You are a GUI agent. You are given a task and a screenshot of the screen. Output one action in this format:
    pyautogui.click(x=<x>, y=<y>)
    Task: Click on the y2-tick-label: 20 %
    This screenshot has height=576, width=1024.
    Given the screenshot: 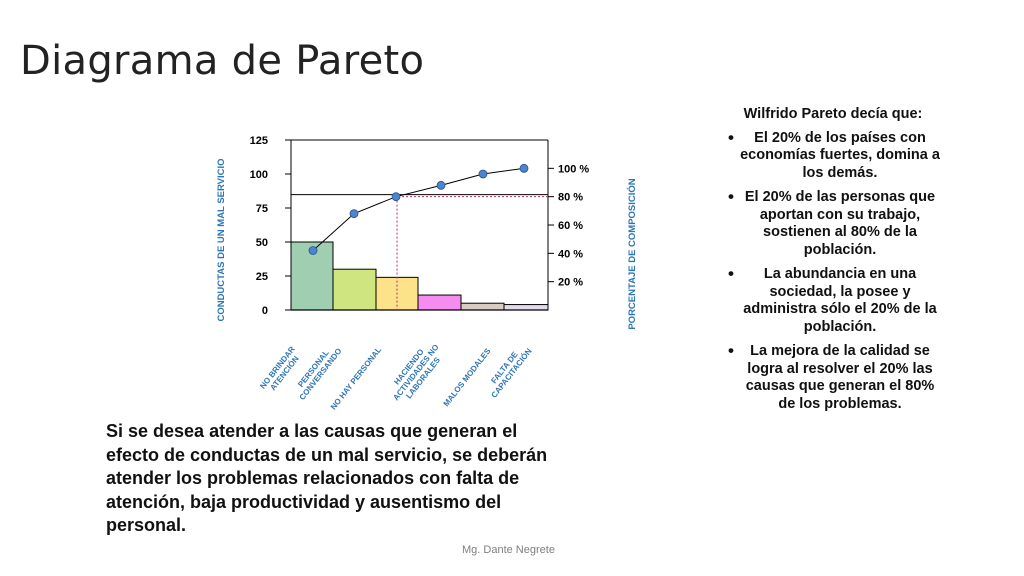 What is the action you would take?
    pyautogui.click(x=570, y=283)
    